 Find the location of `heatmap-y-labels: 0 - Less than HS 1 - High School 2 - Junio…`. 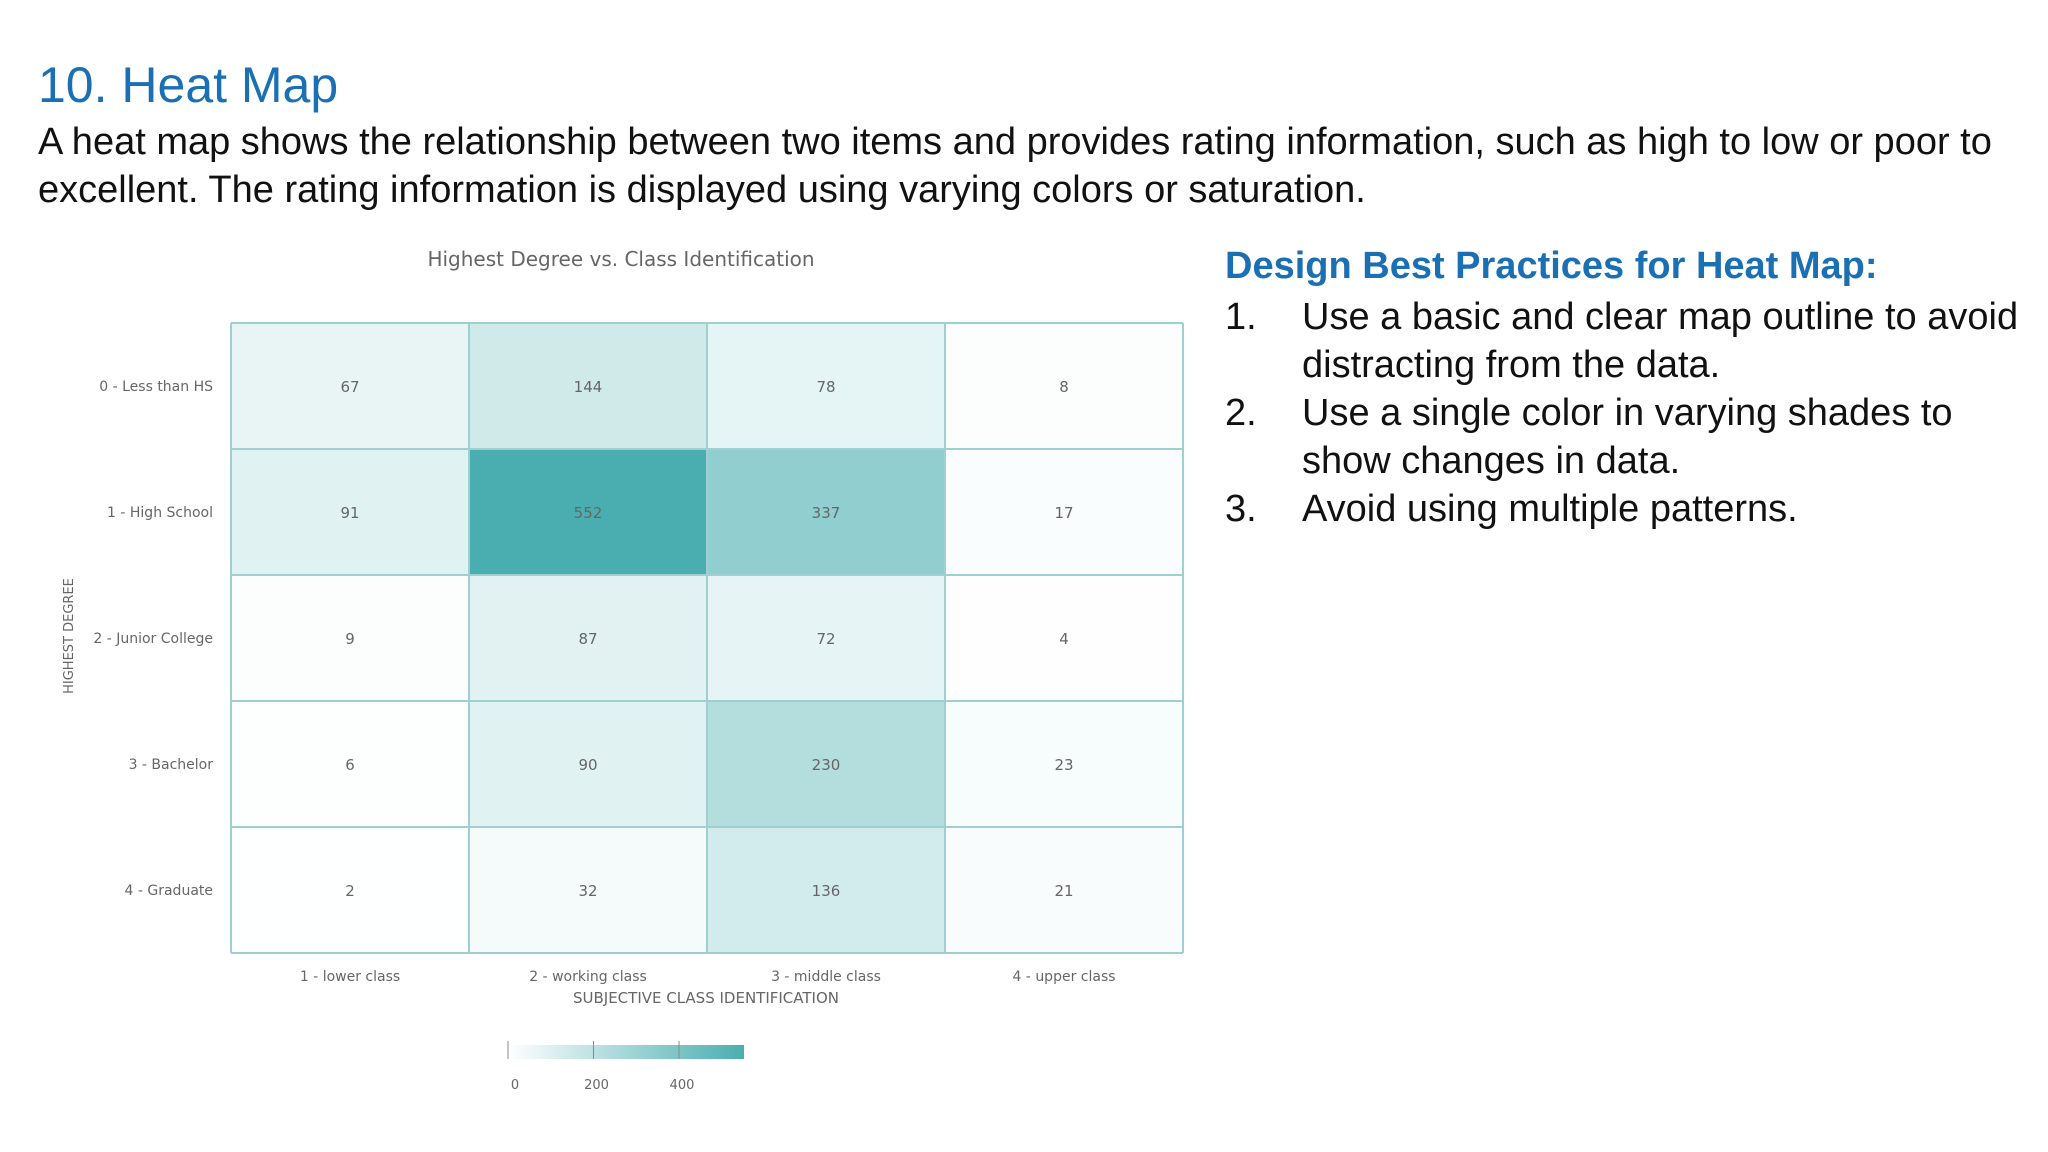

heatmap-y-labels: 0 - Less than HS 1 - High School 2 - Junio… is located at coordinates (153, 639).